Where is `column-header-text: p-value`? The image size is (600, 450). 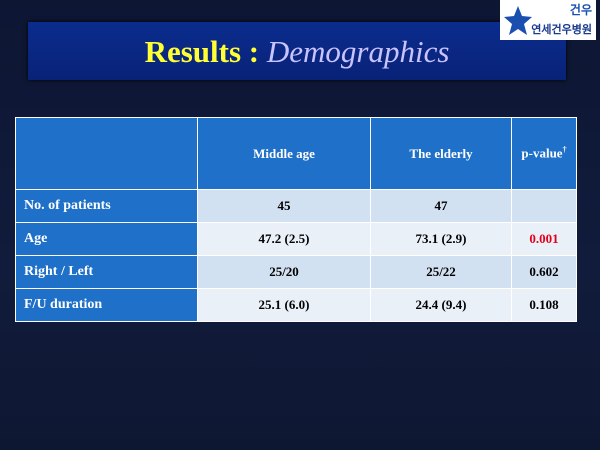
column-header-text: p-value is located at coordinates (542, 153).